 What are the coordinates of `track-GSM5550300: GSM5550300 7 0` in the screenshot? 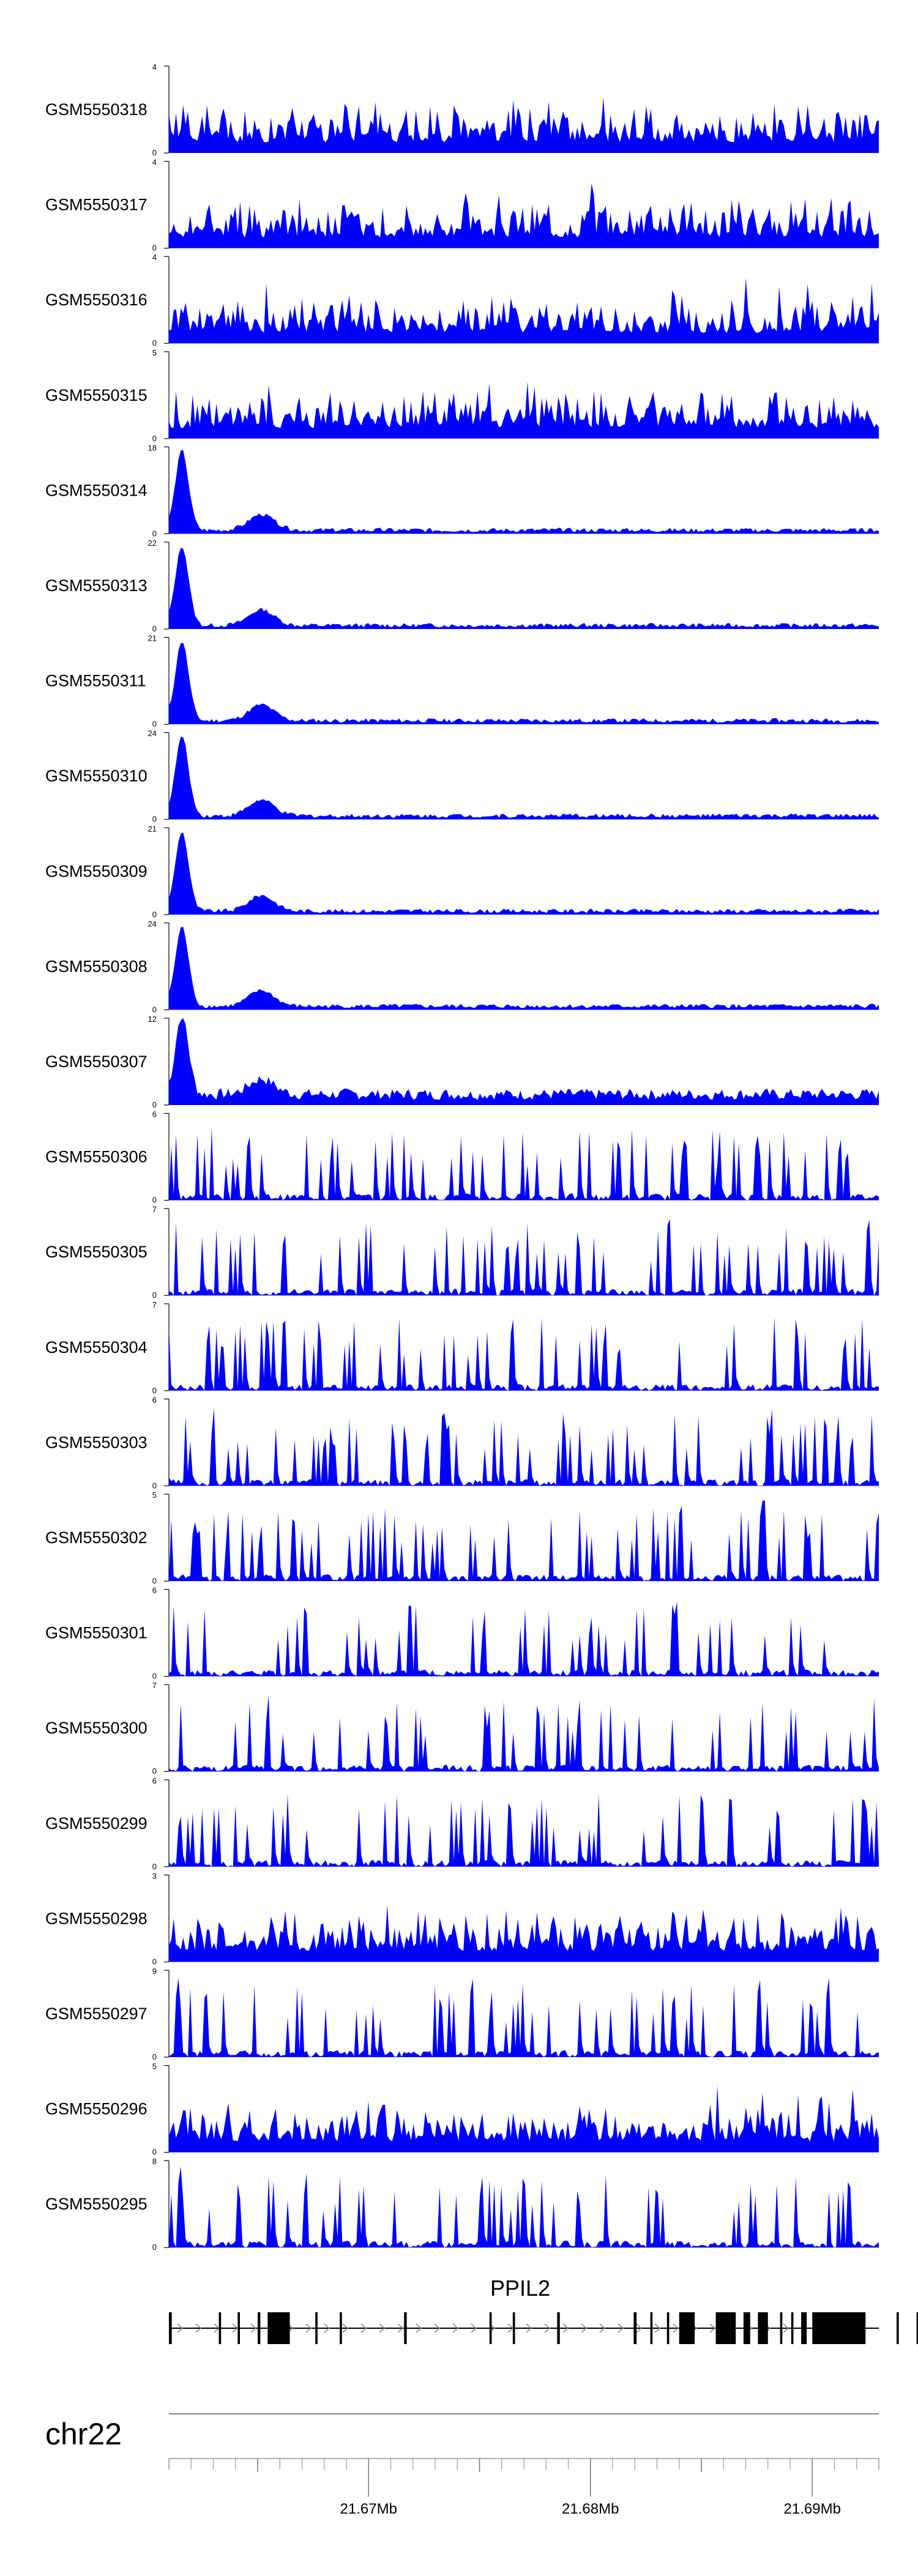 It's located at (462, 1729).